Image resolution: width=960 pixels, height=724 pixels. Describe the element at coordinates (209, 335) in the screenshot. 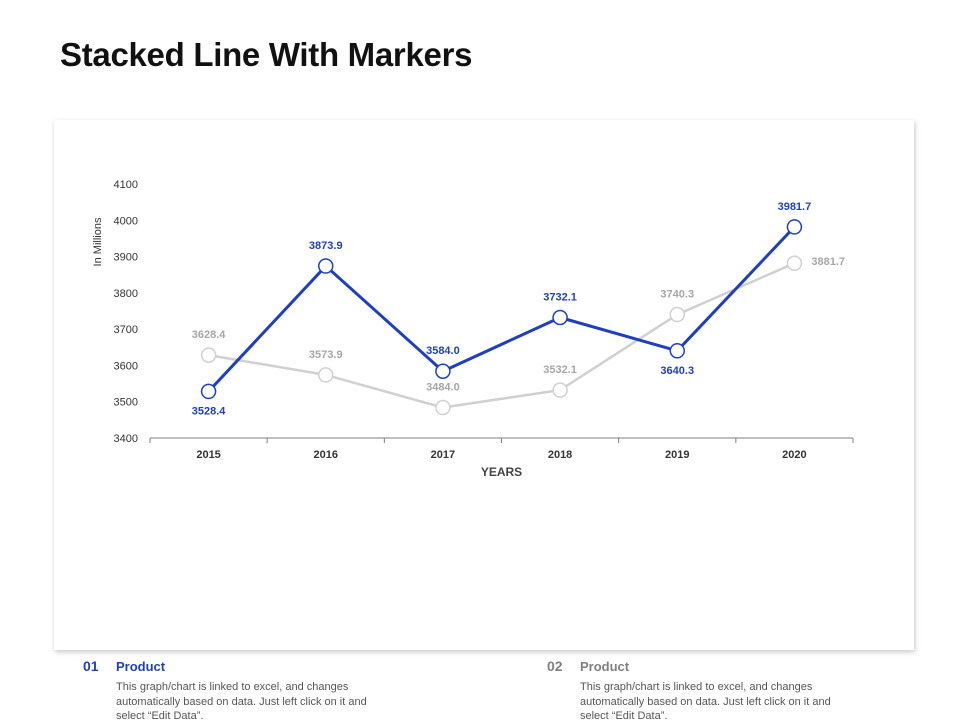

I see `series-2-data-label: 3628.4` at that location.